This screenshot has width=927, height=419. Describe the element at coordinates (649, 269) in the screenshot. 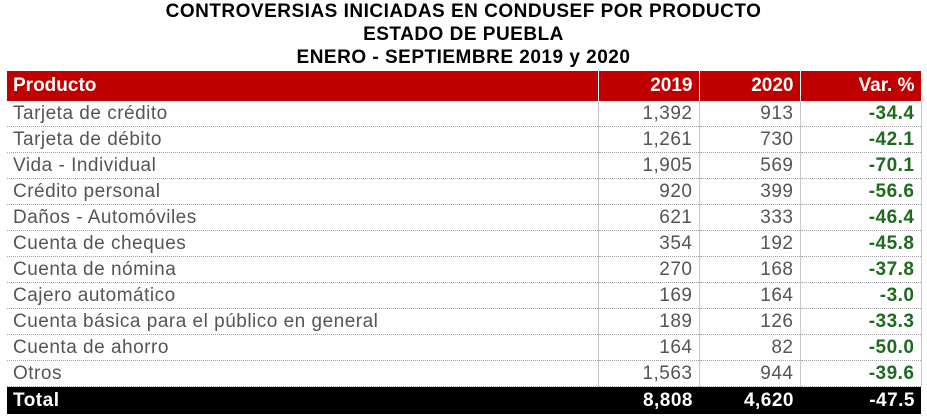

I see `cell-2019: 270` at that location.